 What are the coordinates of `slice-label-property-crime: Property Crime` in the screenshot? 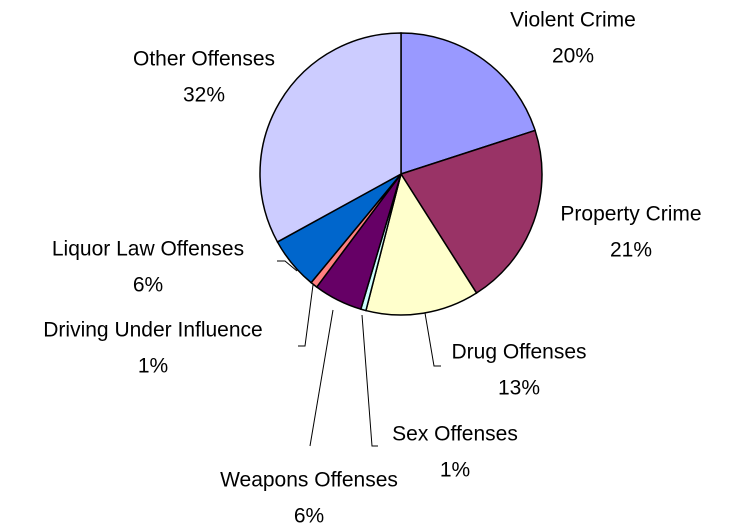 It's located at (630, 214).